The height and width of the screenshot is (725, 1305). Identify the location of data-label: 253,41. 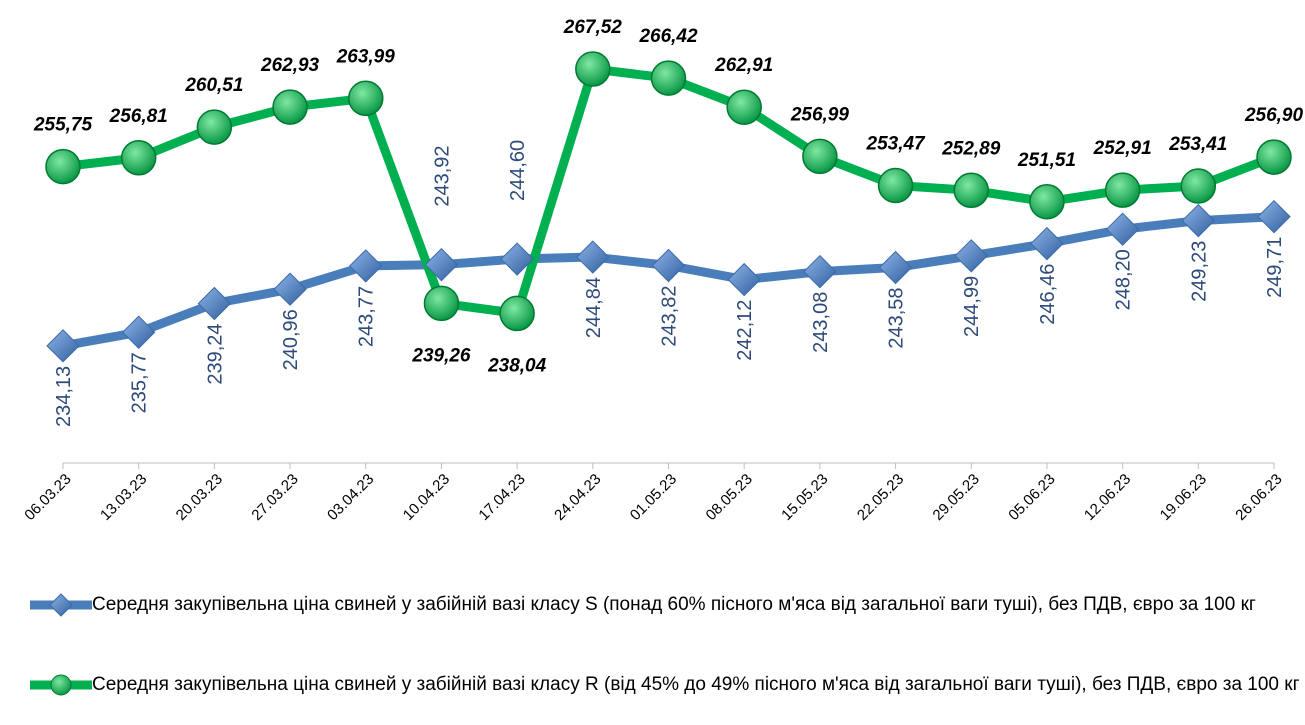
(1197, 144).